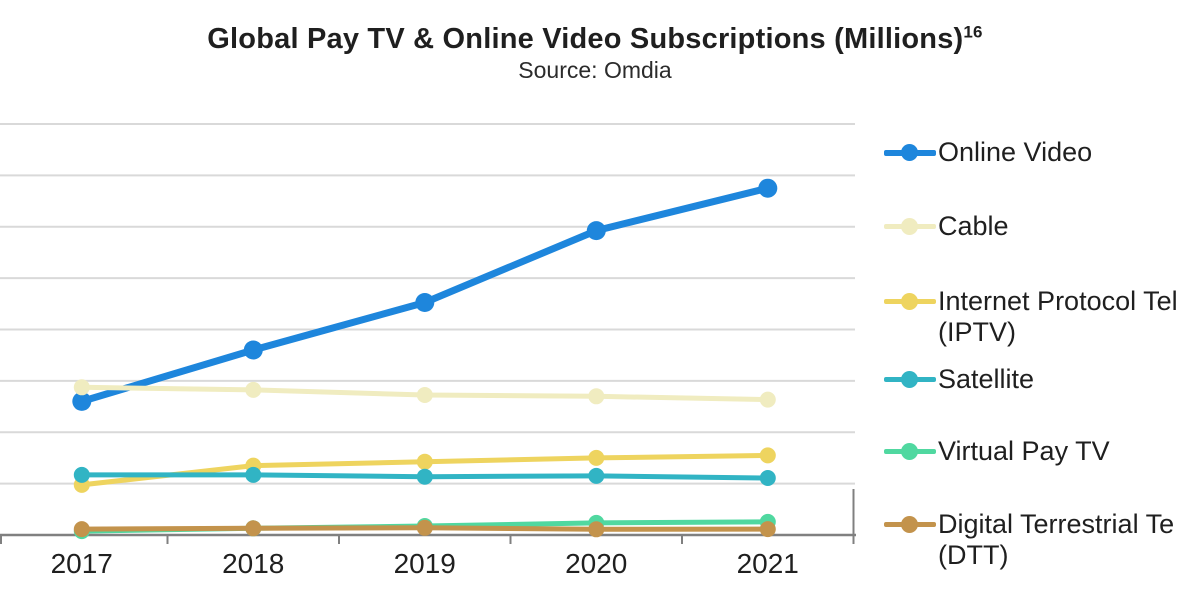 The height and width of the screenshot is (600, 1200). I want to click on legend-label: Cable, so click(973, 226).